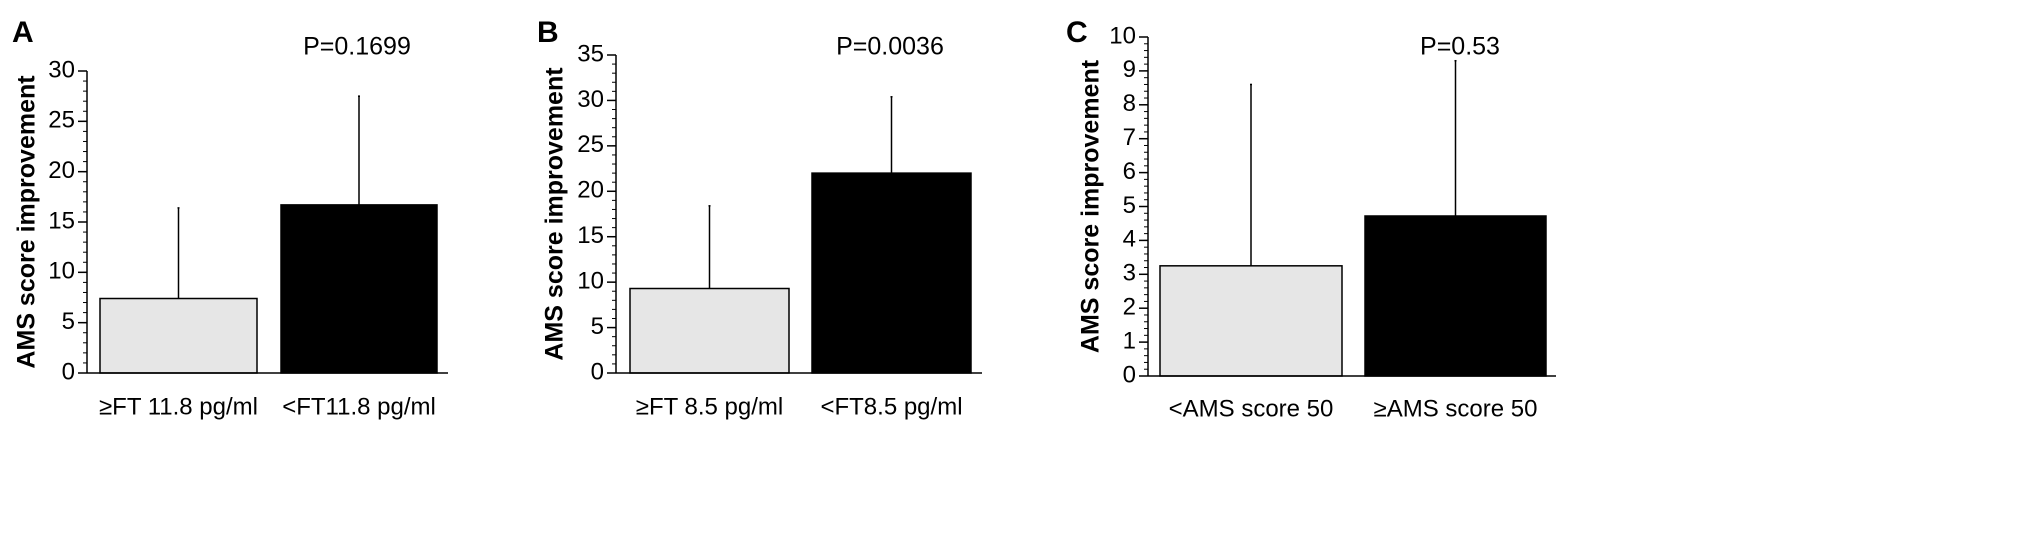 Image resolution: width=2031 pixels, height=557 pixels. What do you see at coordinates (891, 406) in the screenshot?
I see `x-tick-label: <FT8.5 pg/ml` at bounding box center [891, 406].